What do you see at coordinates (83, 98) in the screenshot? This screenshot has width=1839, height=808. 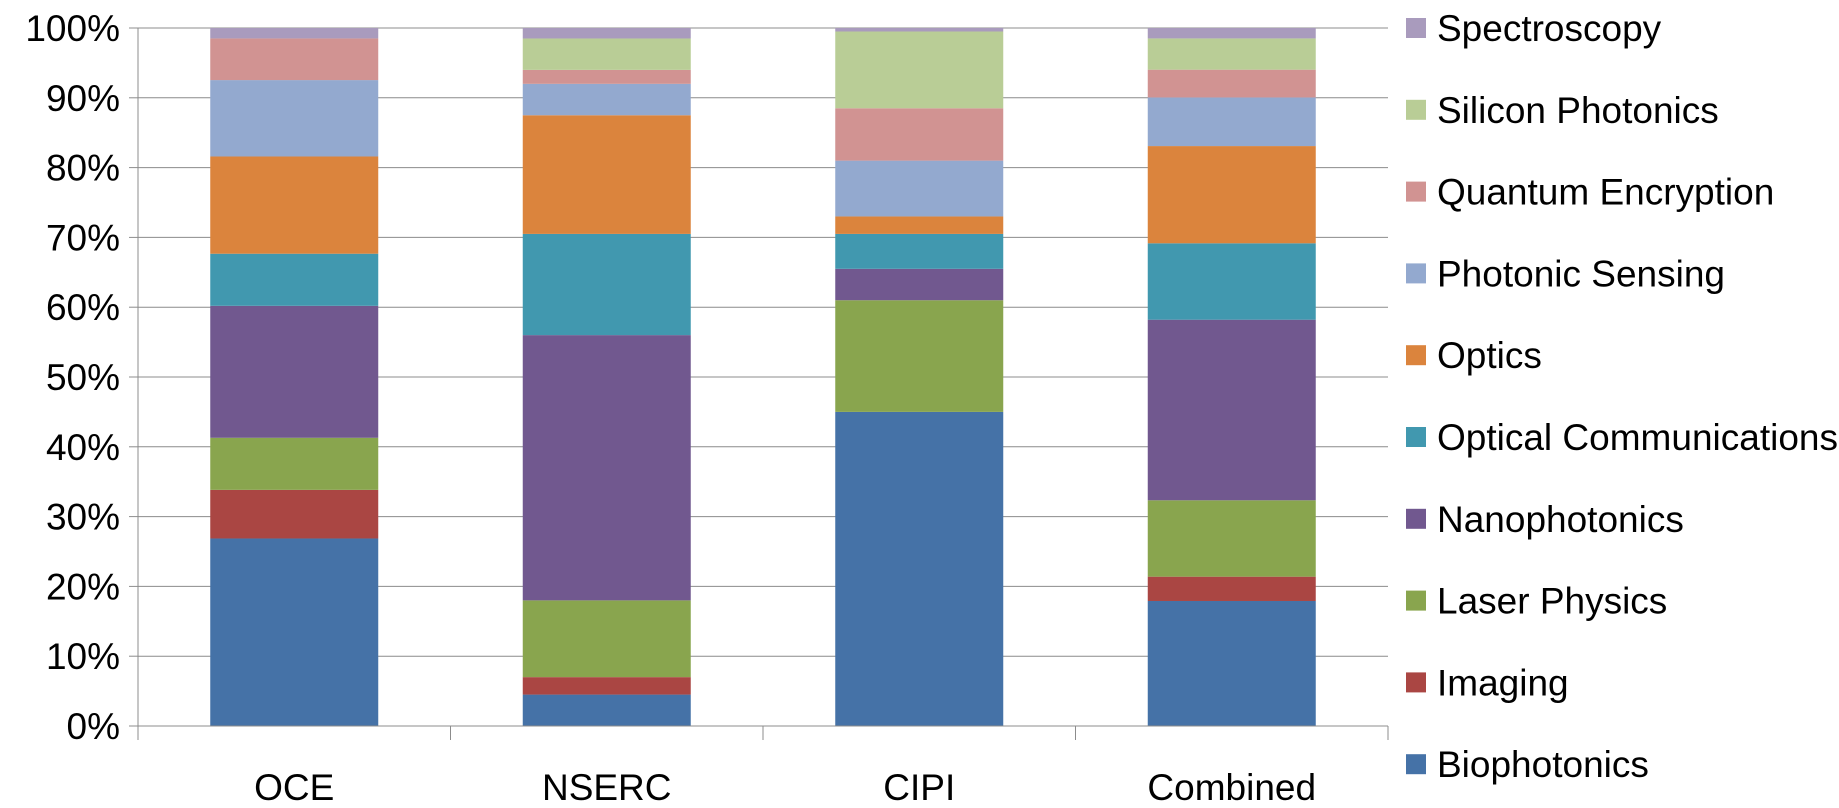 I see `y-tick-label: 90%` at bounding box center [83, 98].